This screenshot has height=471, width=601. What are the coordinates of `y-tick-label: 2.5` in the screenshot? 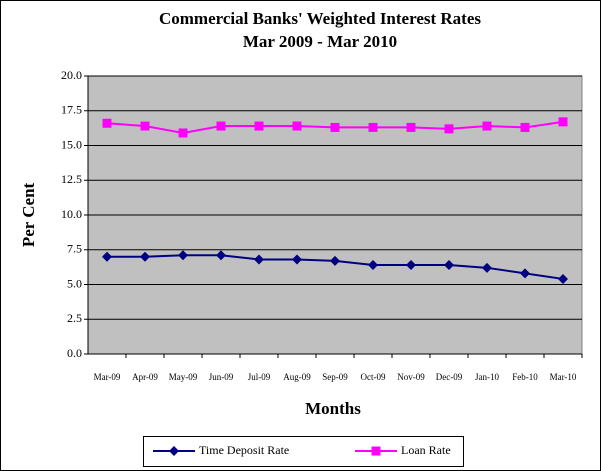 It's located at (74, 318).